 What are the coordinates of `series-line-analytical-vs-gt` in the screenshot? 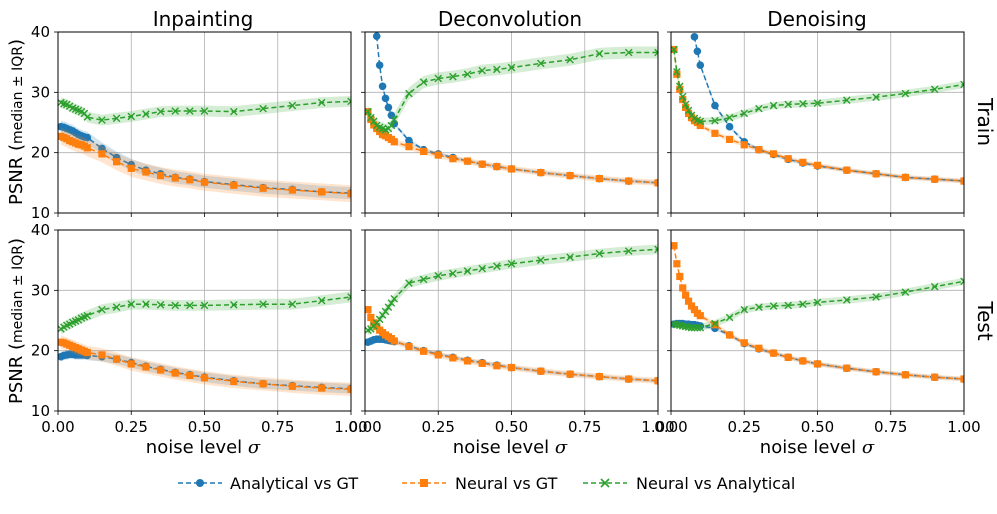 It's located at (828, 109).